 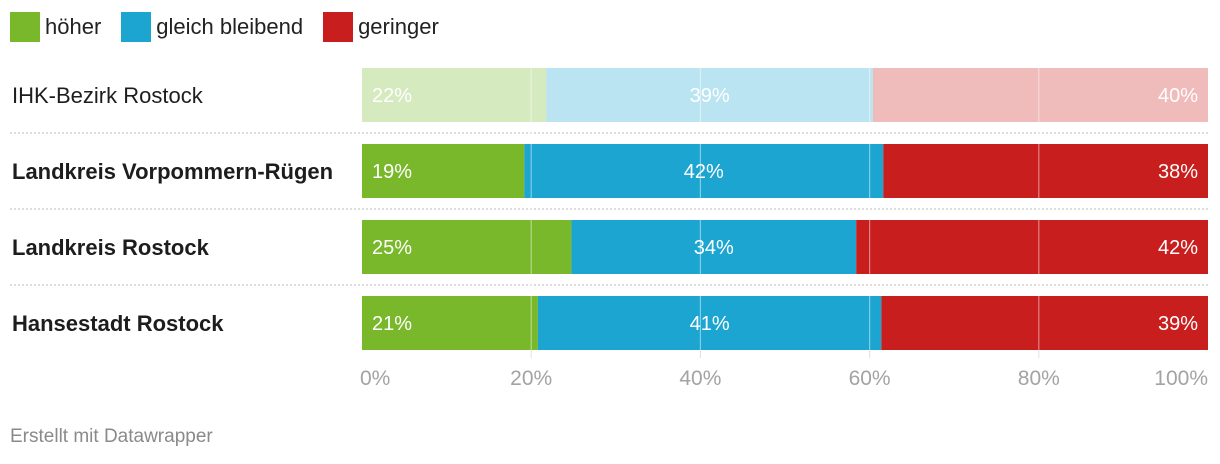 I want to click on x-tick-label: 80%, so click(x=1039, y=378).